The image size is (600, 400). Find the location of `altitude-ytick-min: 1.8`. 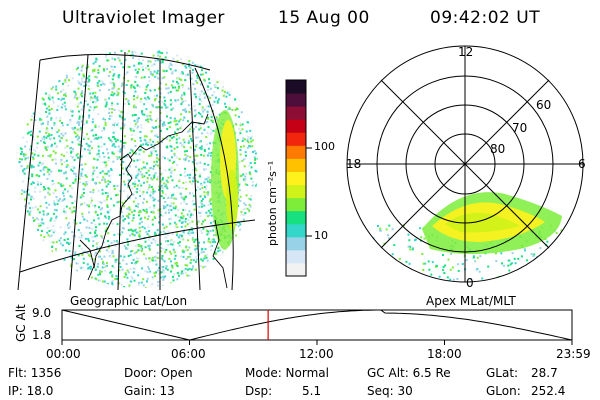

altitude-ytick-min: 1.8 is located at coordinates (42, 335).